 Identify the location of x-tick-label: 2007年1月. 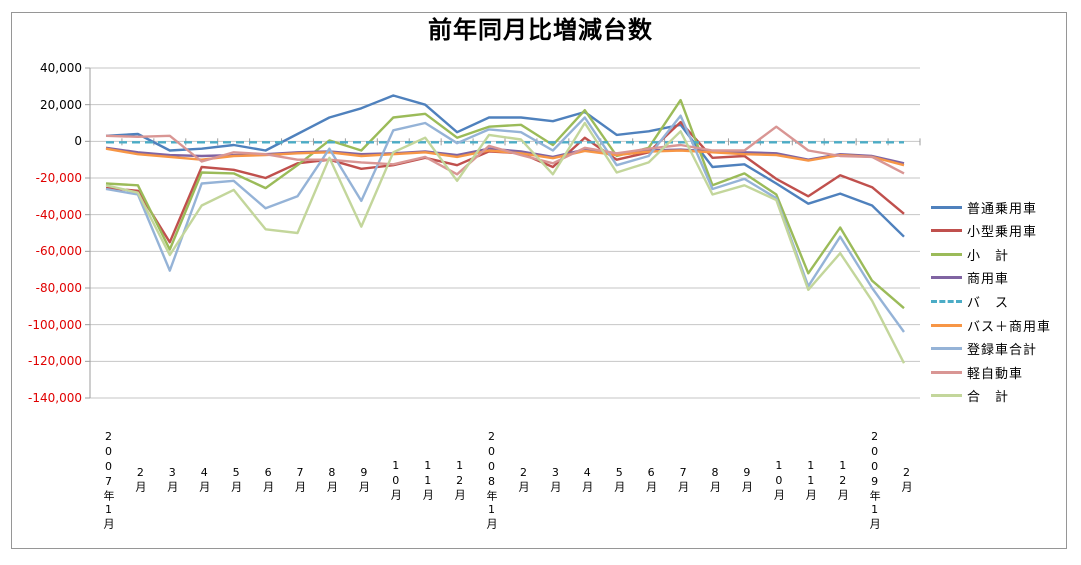
(108, 480).